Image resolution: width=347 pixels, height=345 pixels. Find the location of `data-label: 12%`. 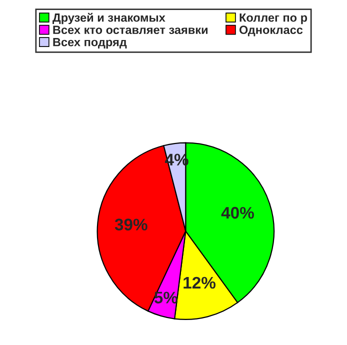

data-label: 12% is located at coordinates (200, 282).